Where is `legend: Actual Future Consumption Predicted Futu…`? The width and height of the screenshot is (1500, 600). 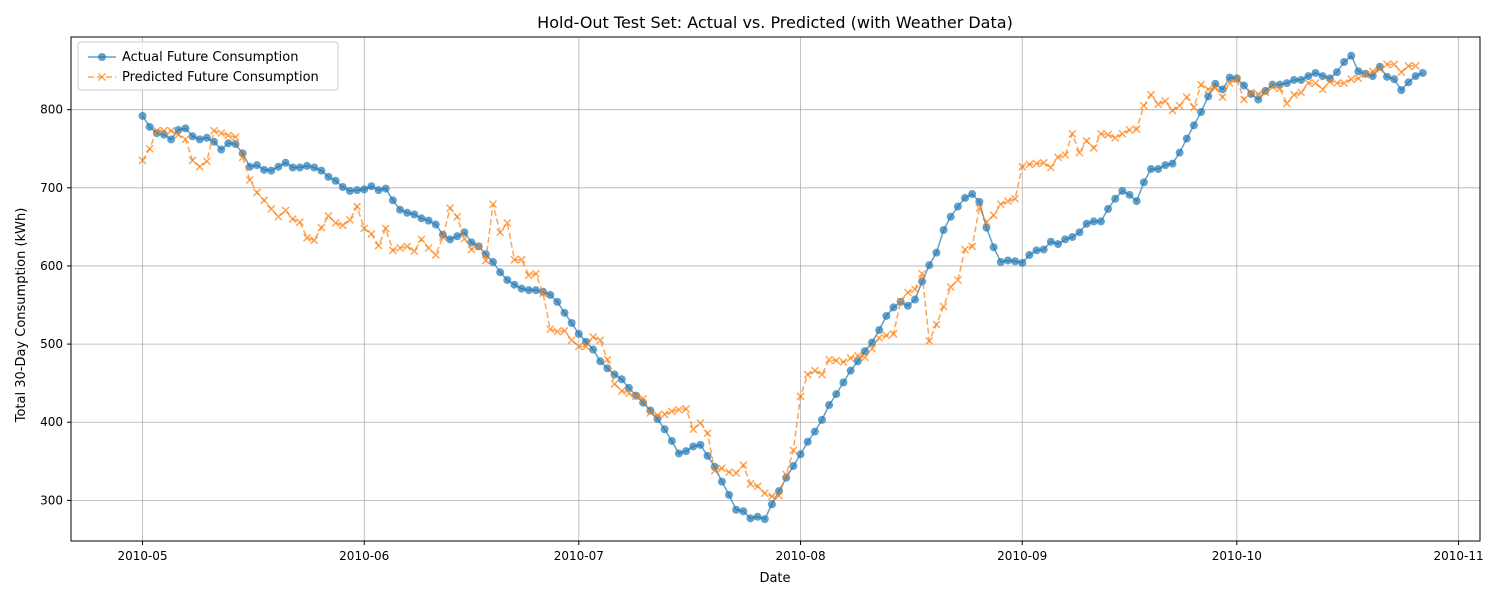
legend: Actual Future Consumption Predicted Futu… is located at coordinates (208, 66).